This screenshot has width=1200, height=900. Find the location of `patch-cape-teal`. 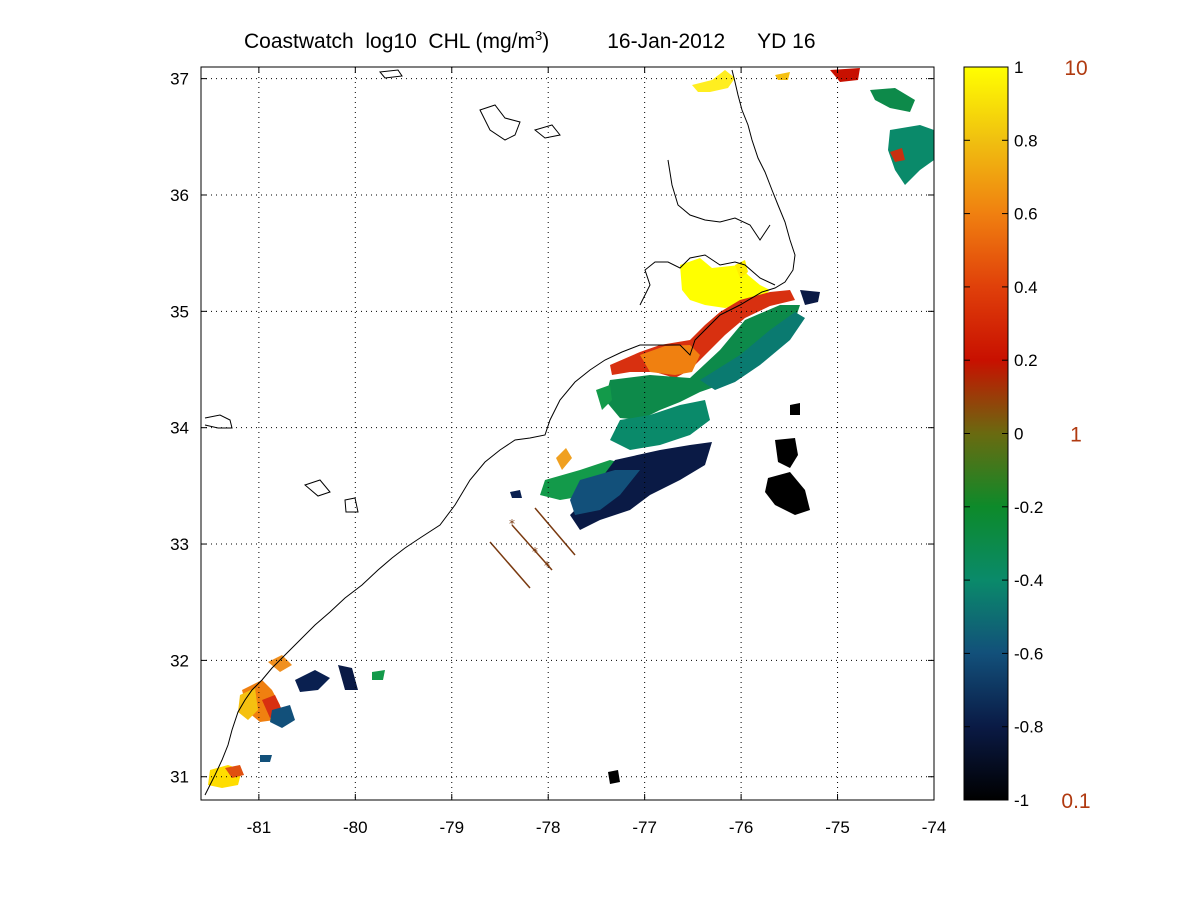

patch-cape-teal is located at coordinates (660, 425).